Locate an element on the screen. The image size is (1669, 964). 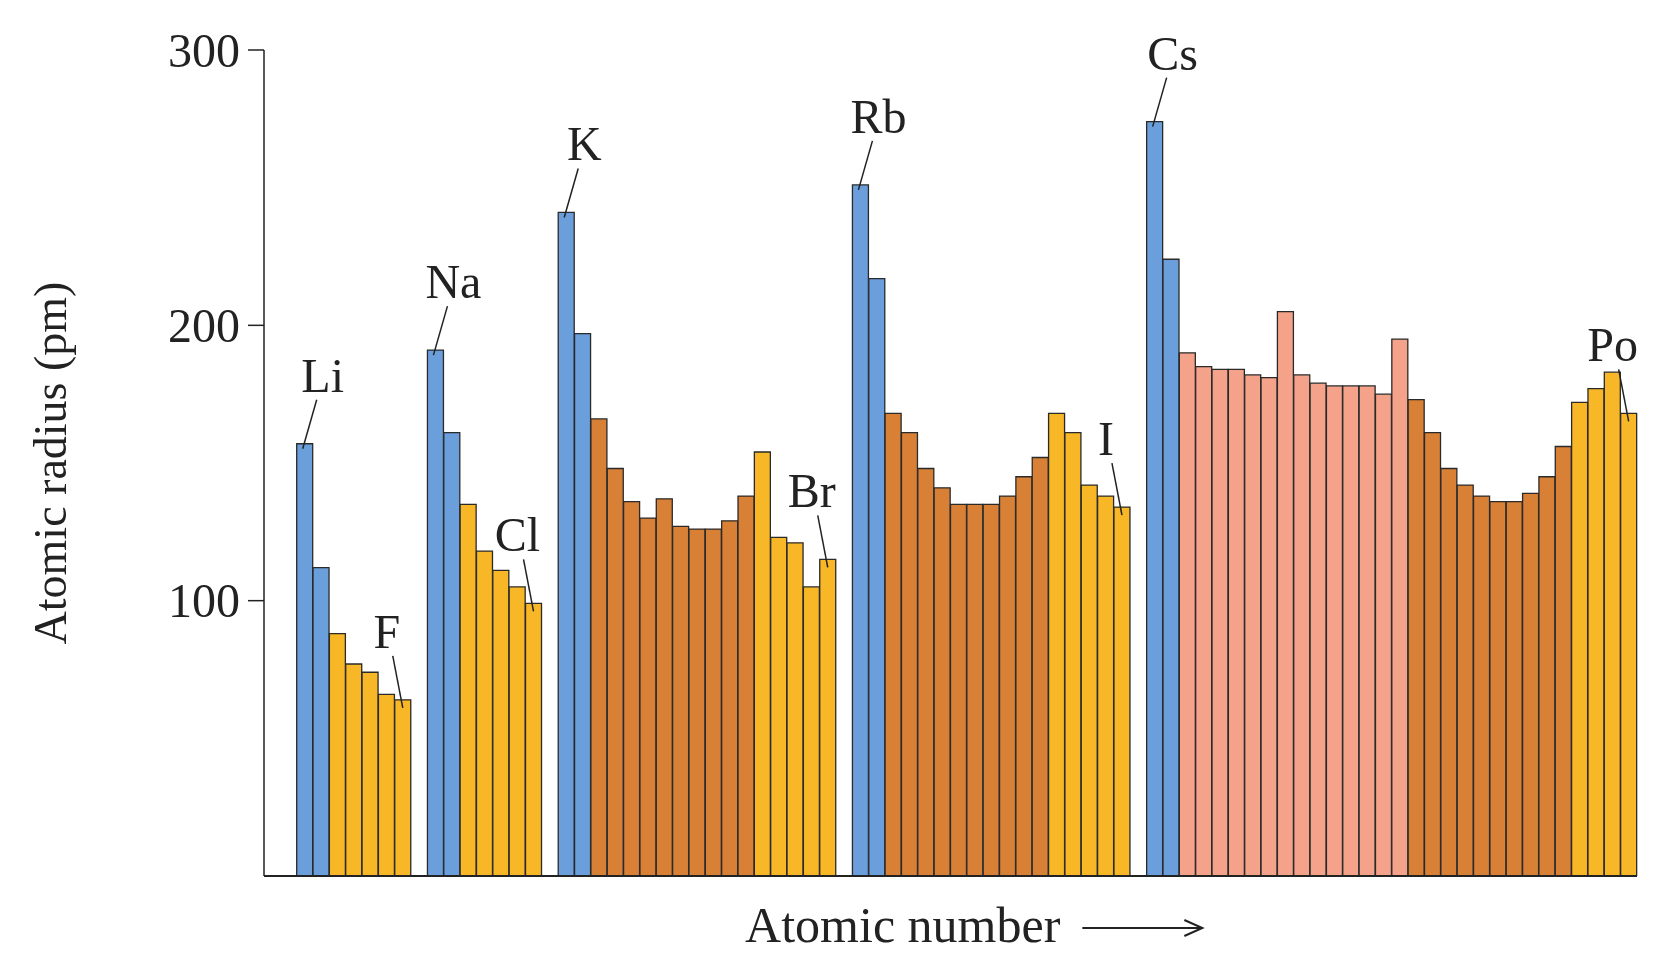
data-label: Na is located at coordinates (453, 282).